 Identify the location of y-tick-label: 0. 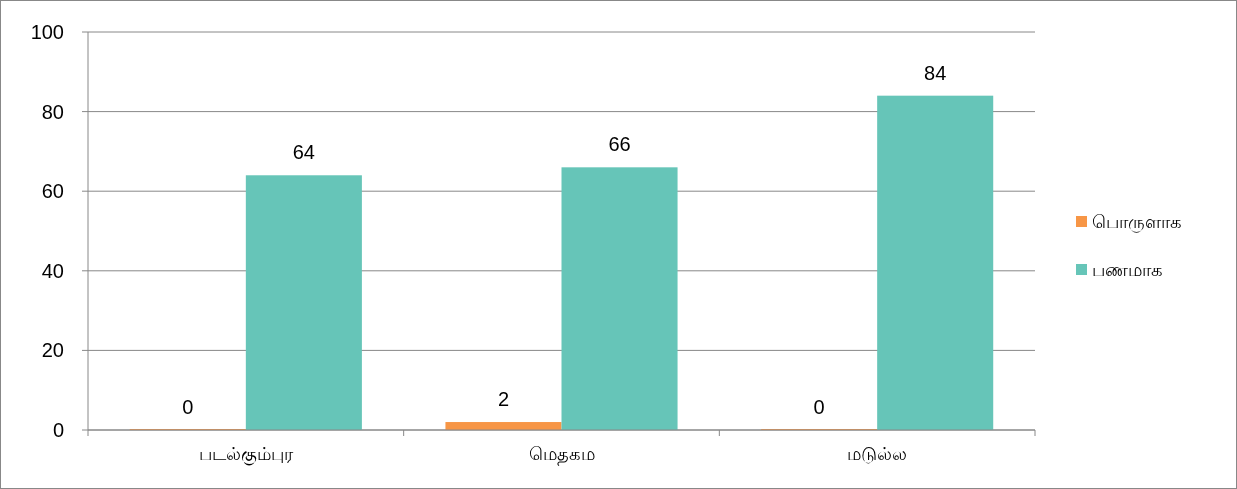
(58, 430).